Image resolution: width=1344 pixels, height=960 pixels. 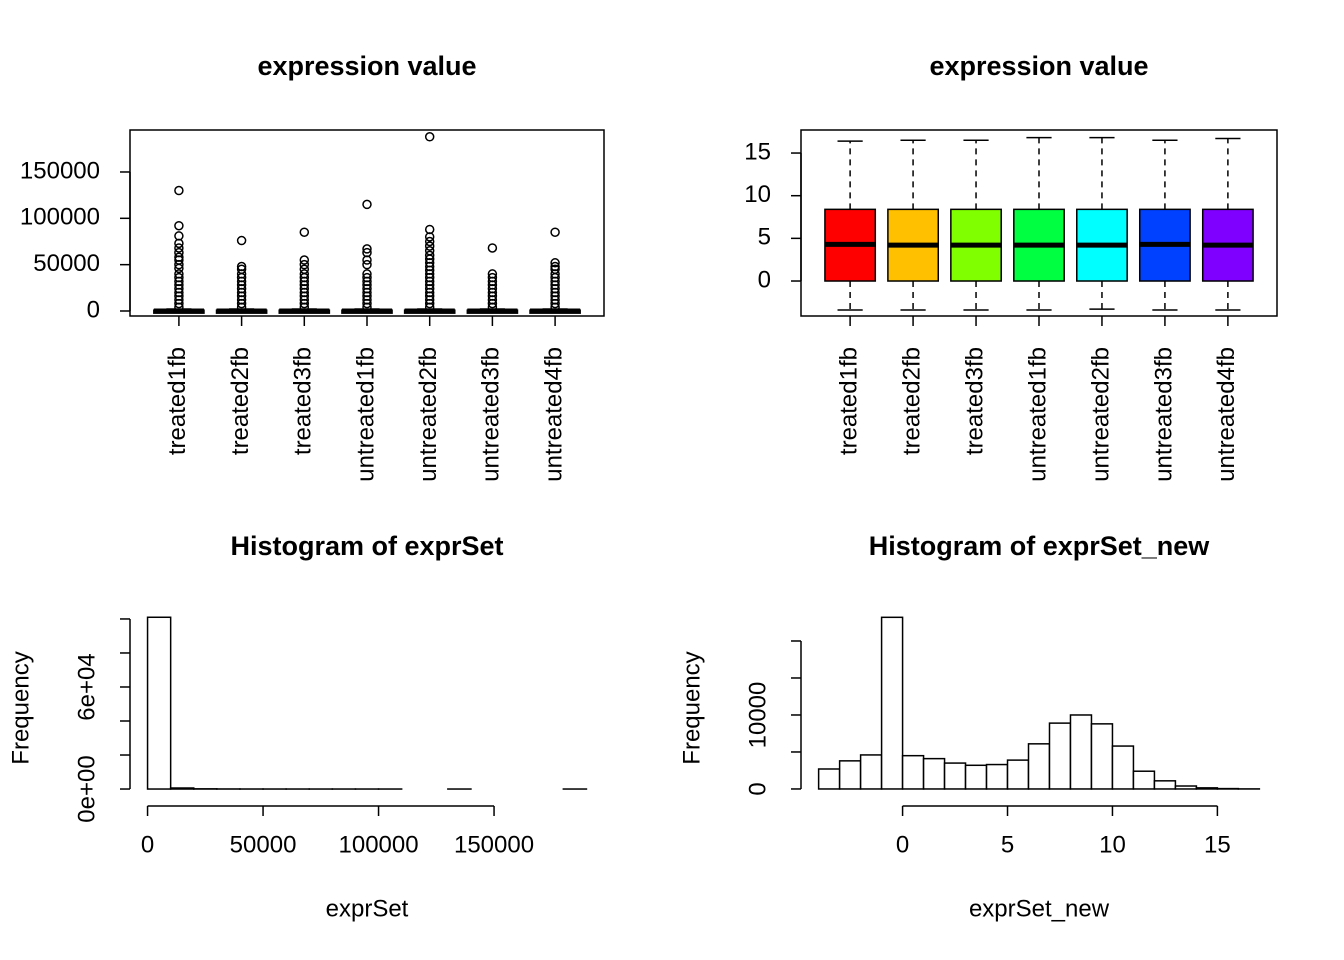 I want to click on x-axis-title: exprSet, so click(x=367, y=908).